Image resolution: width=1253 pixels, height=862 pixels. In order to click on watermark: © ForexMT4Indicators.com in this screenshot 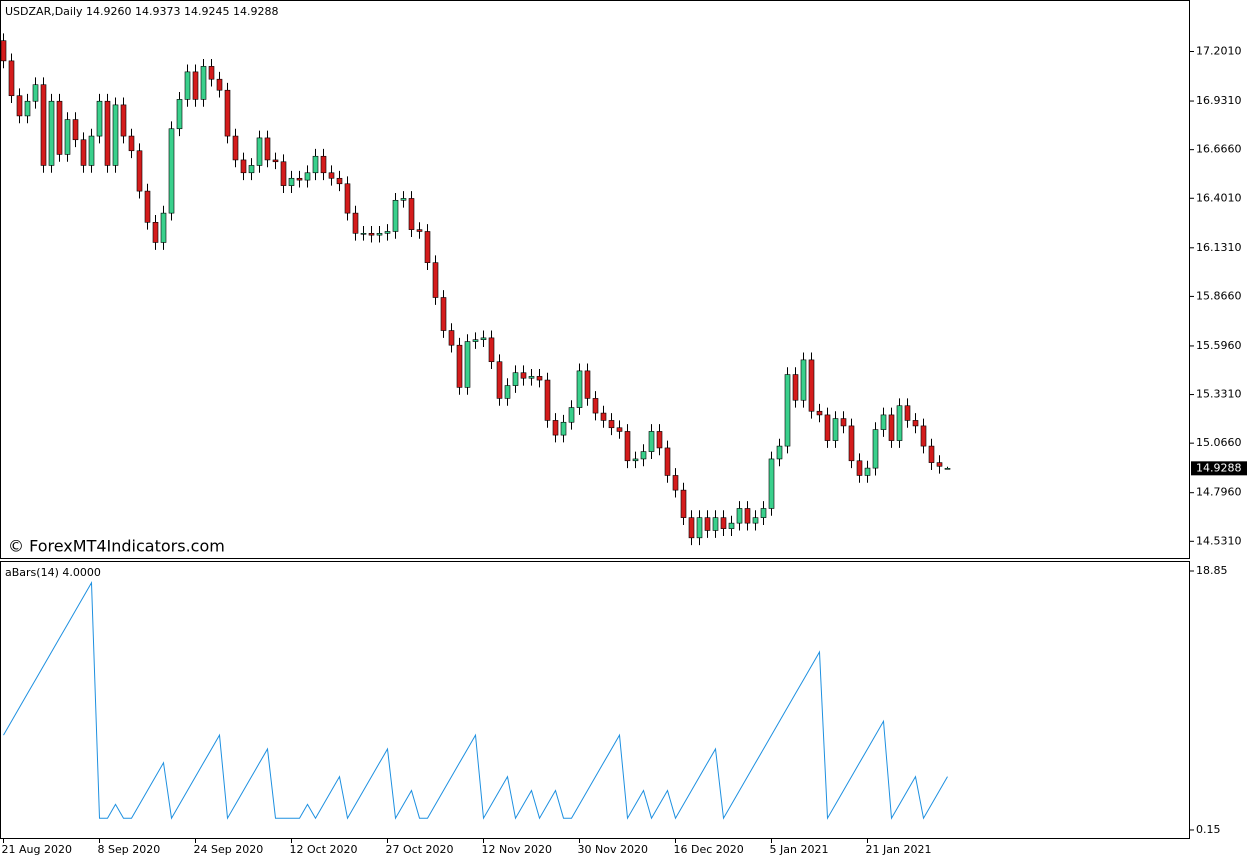, I will do `click(116, 546)`.